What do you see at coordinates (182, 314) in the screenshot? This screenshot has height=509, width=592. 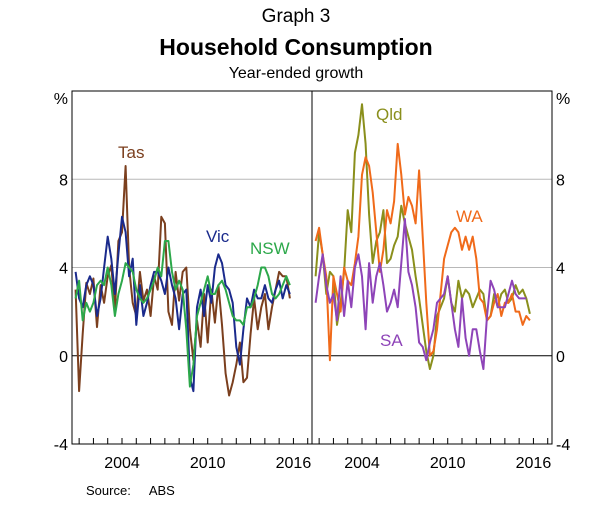 I see `series-line-nsw` at bounding box center [182, 314].